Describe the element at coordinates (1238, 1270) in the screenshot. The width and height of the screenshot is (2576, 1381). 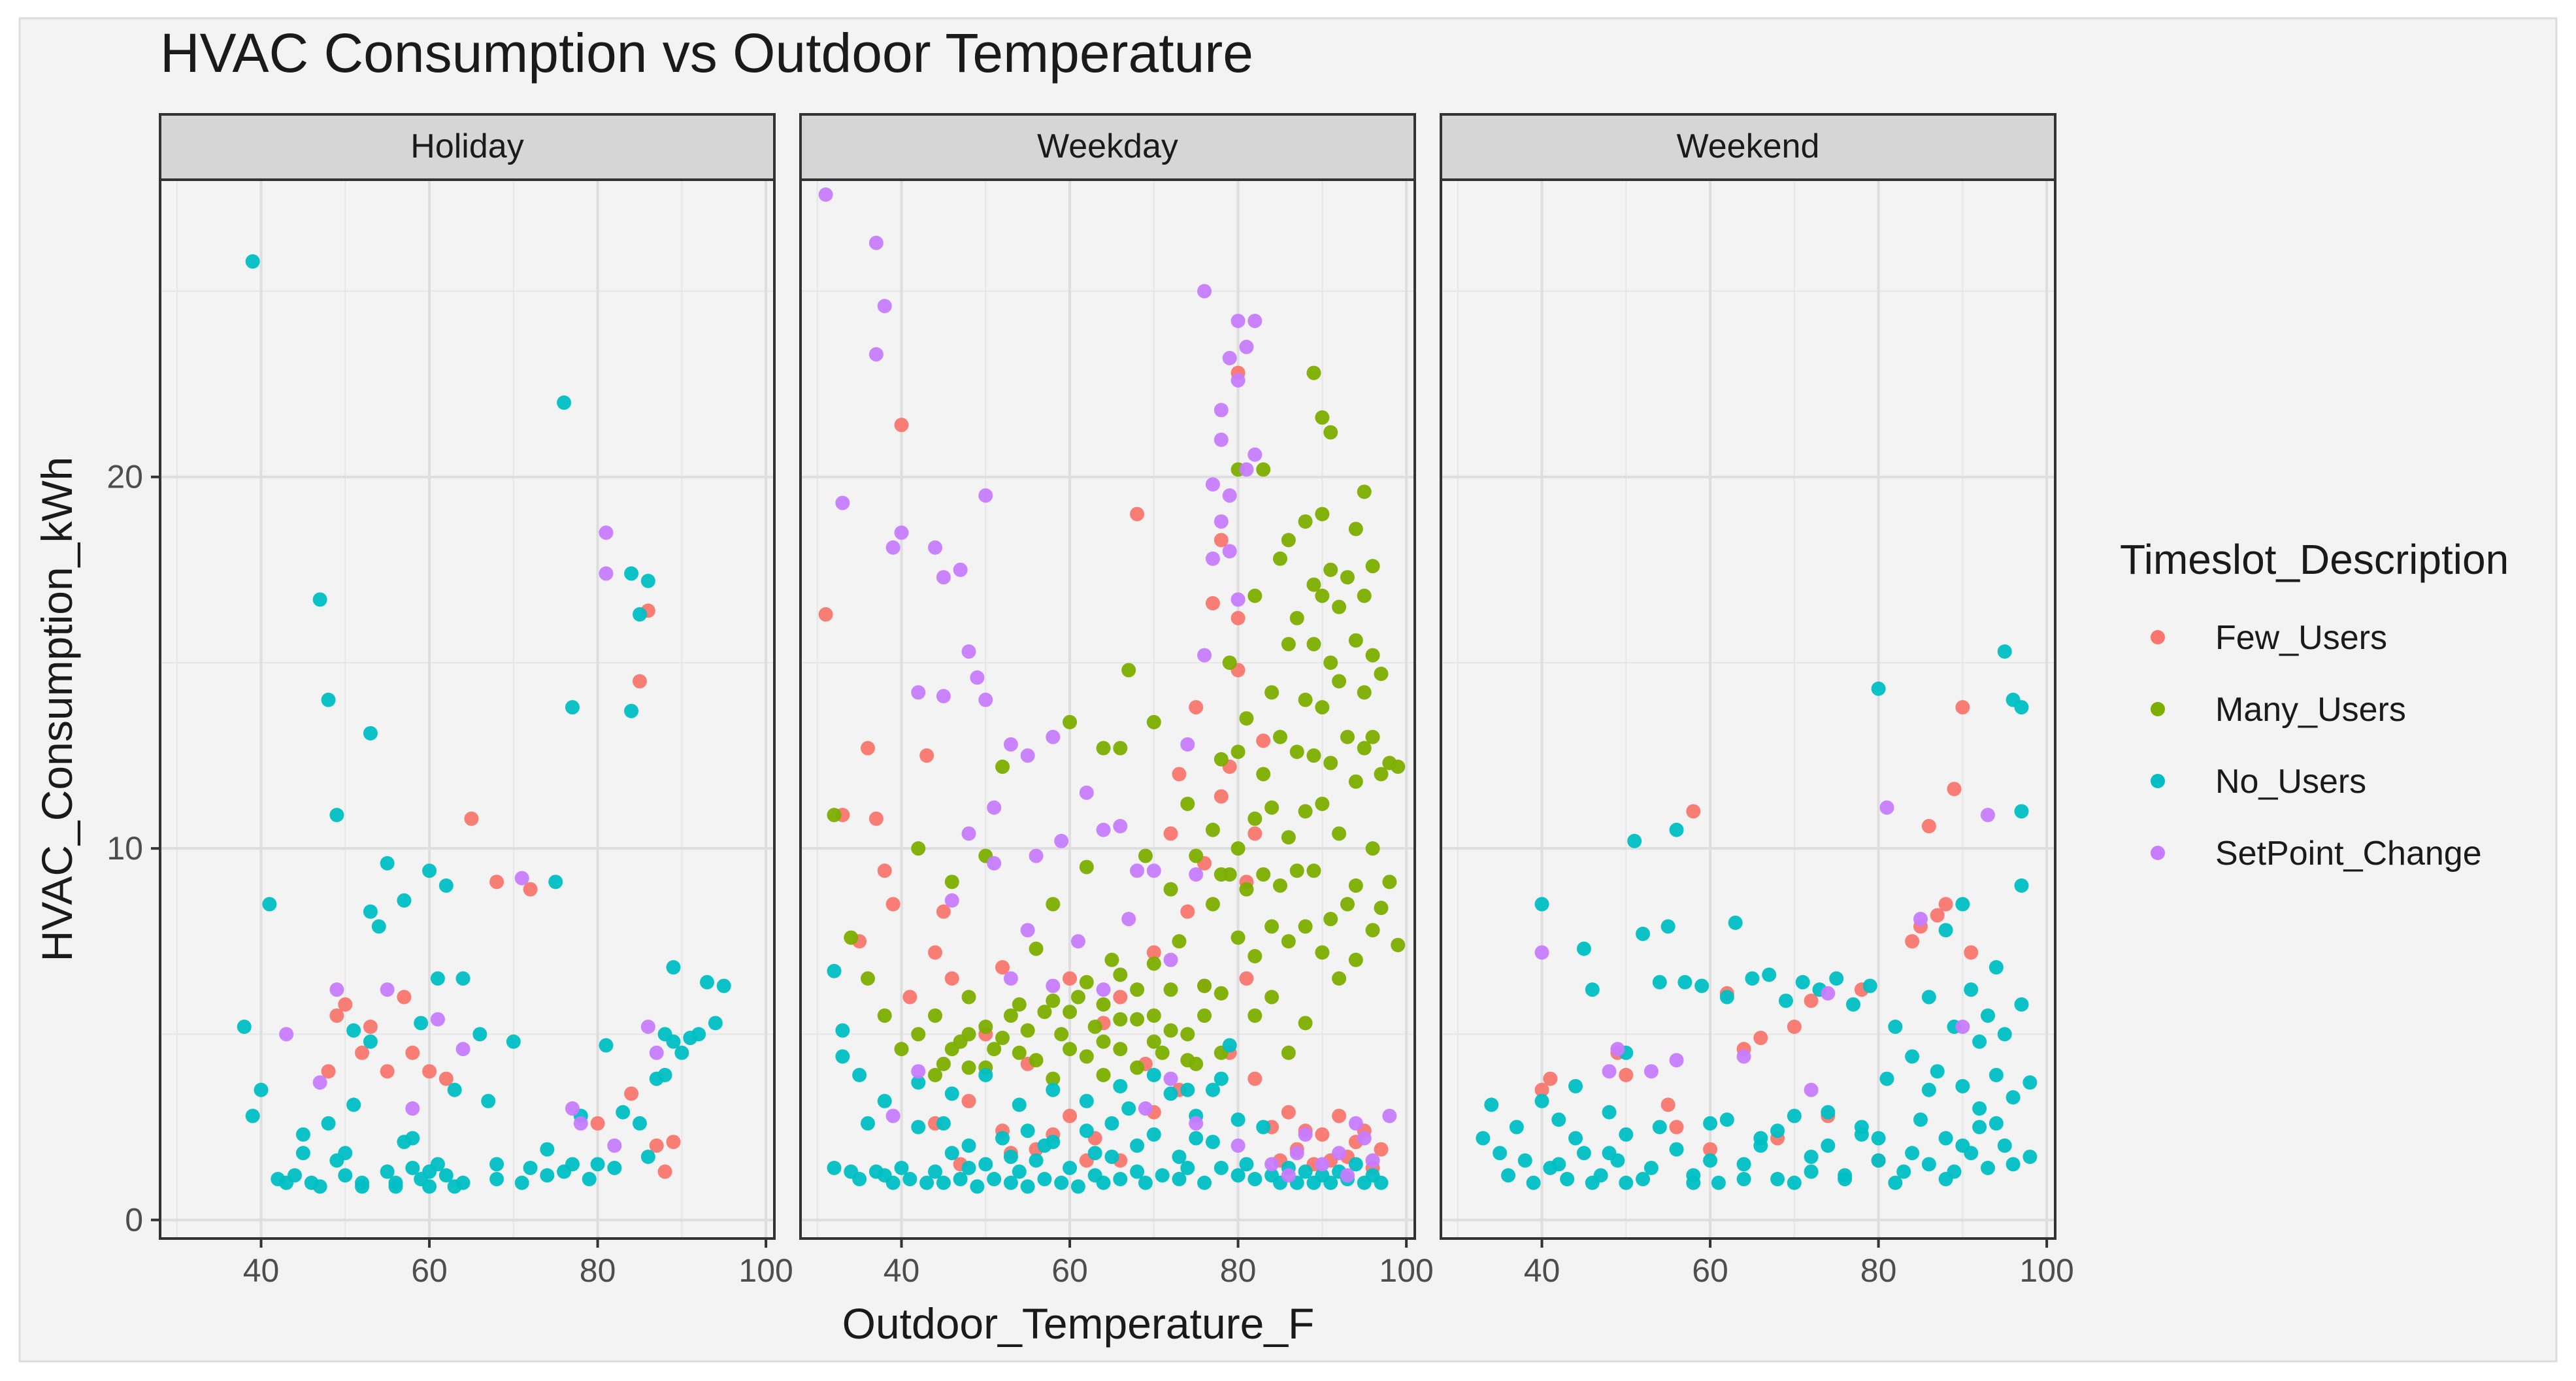
I see `x-tick-label: 80` at that location.